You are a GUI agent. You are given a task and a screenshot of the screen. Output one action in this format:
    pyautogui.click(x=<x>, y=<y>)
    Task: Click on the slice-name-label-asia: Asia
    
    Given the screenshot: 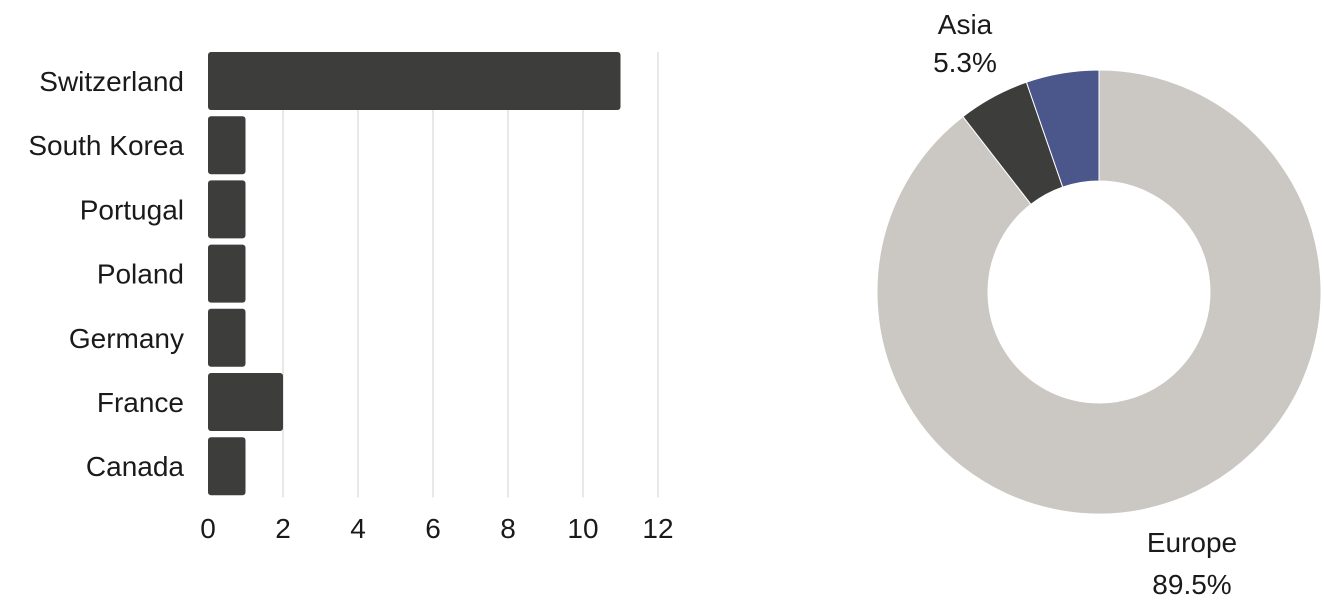 What is the action you would take?
    pyautogui.click(x=965, y=24)
    